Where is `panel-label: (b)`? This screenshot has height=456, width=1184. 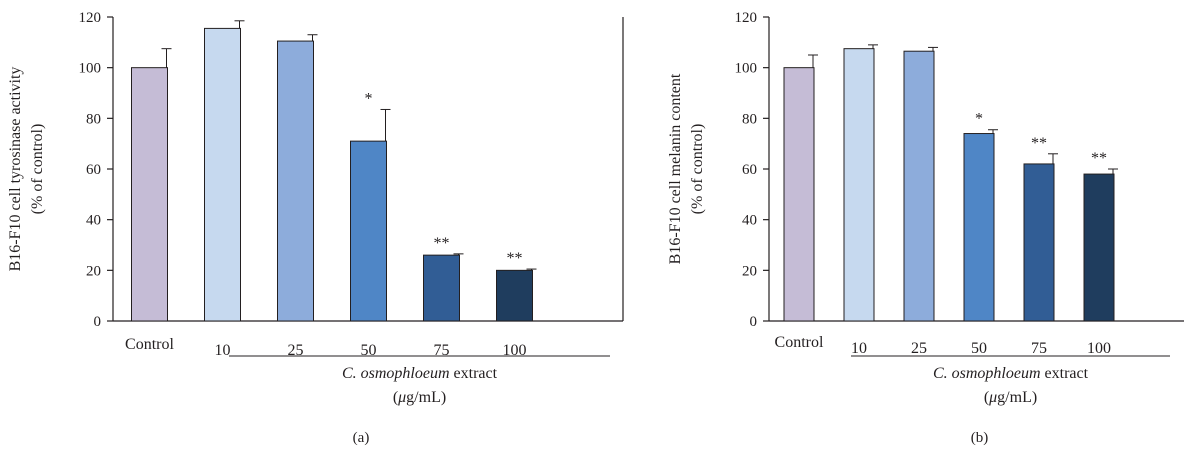
panel-label: (b) is located at coordinates (980, 438).